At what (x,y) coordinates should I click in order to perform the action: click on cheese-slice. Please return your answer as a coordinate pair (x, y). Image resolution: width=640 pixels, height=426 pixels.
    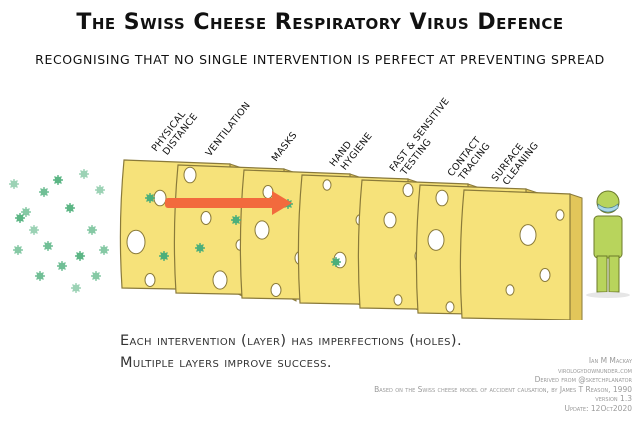
    Looking at the image, I should click on (521, 254).